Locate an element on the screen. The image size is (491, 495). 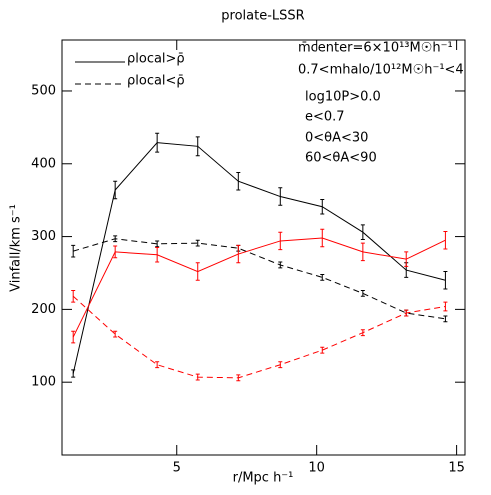
x-tick-label: 5 is located at coordinates (177, 468).